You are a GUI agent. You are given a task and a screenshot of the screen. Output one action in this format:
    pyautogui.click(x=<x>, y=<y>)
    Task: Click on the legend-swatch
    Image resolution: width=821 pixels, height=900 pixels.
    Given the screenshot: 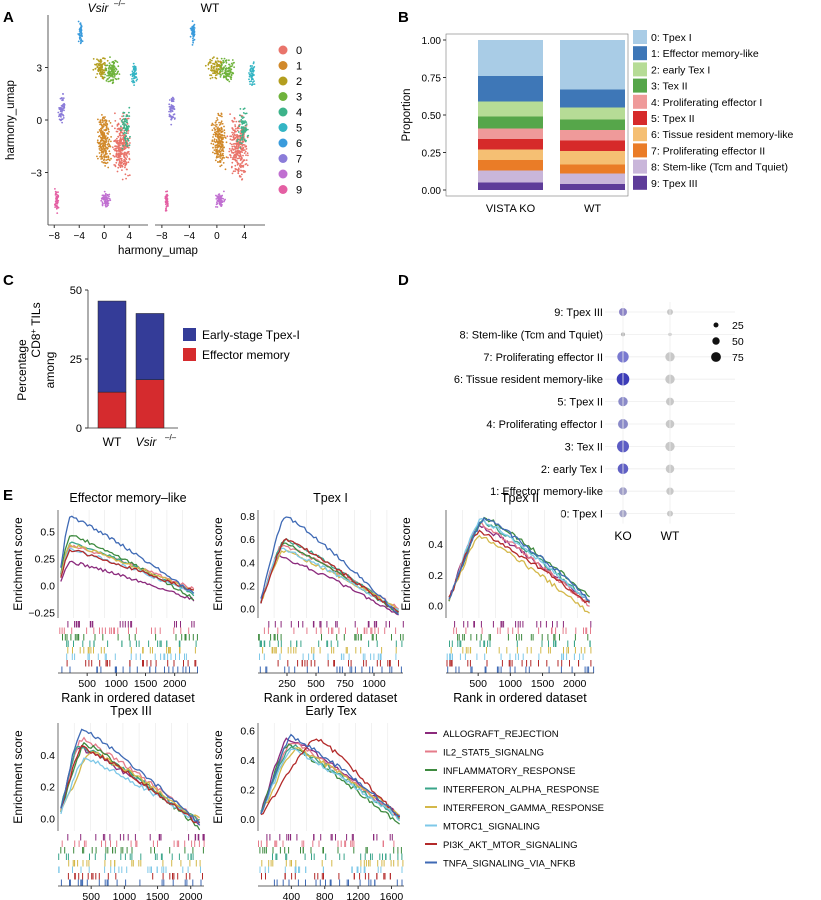 What is the action you would take?
    pyautogui.click(x=640, y=166)
    